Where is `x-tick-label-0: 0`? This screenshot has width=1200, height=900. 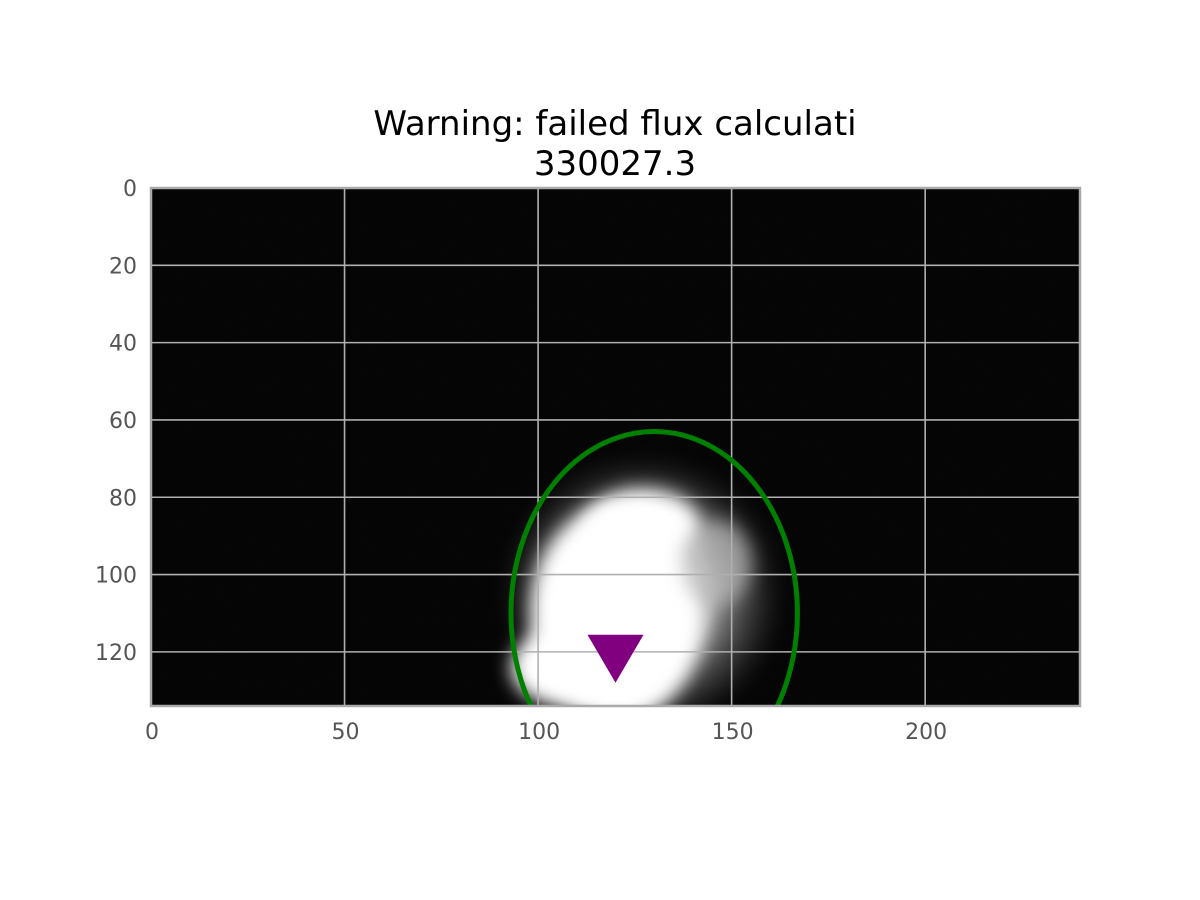 x-tick-label-0: 0 is located at coordinates (152, 732).